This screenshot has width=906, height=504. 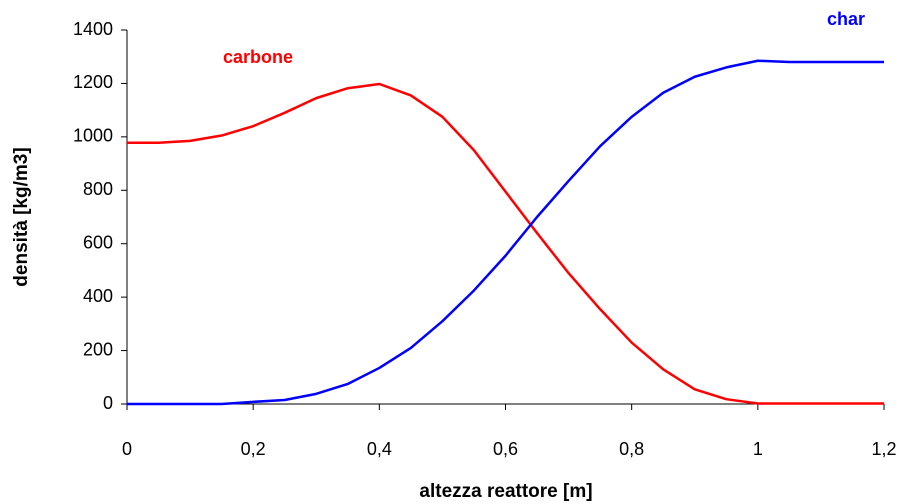 I want to click on y-tick-label: 200, so click(x=98, y=349).